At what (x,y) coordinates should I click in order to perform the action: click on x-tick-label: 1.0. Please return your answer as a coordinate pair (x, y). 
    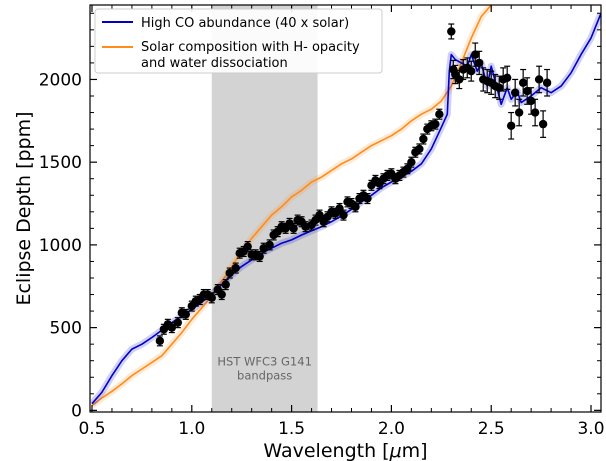
    Looking at the image, I should click on (191, 429).